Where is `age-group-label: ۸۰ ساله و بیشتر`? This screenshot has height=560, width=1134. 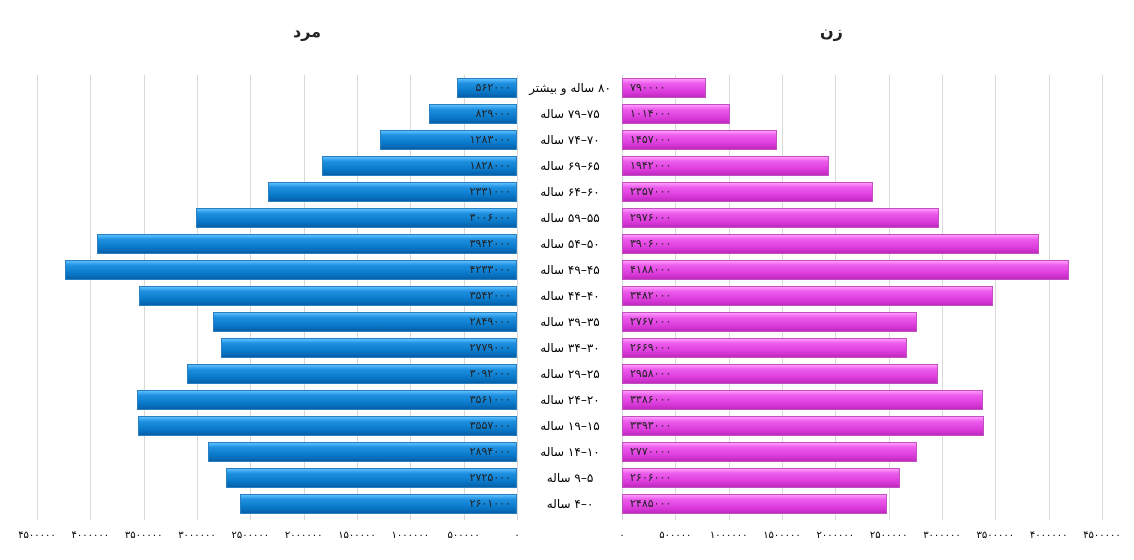
age-group-label: ۸۰ ساله و بیشتر is located at coordinates (570, 88).